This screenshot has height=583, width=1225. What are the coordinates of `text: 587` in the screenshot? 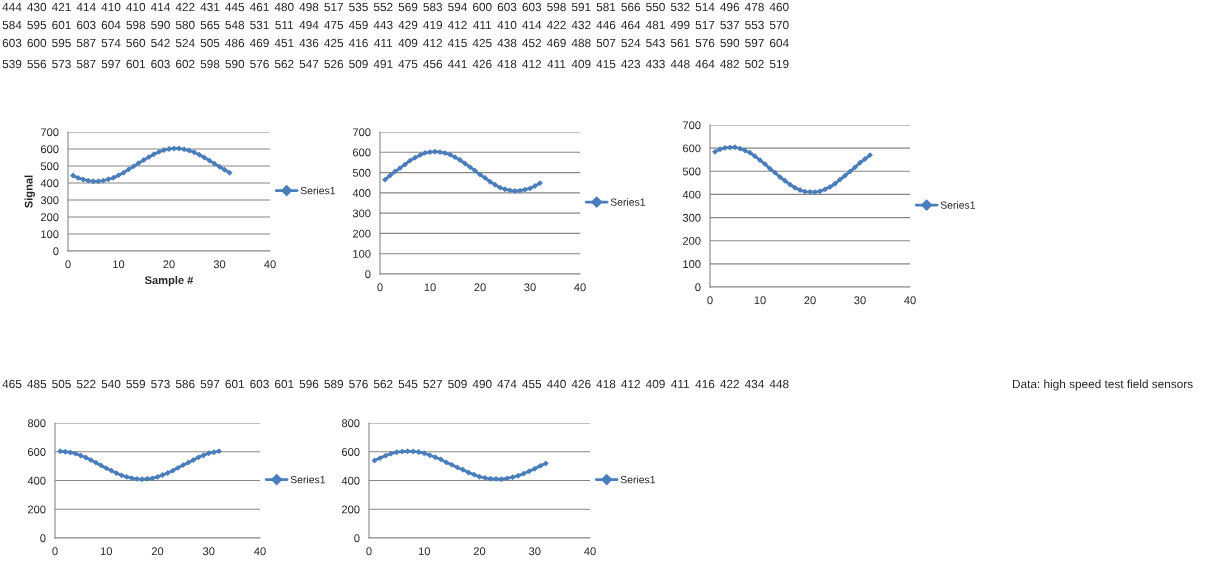 It's located at (86, 64).